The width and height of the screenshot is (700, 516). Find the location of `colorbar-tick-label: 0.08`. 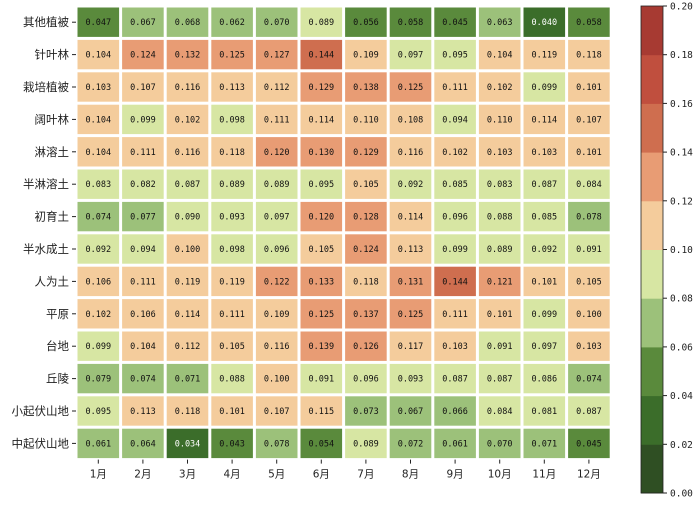

colorbar-tick-label: 0.08 is located at coordinates (681, 299).